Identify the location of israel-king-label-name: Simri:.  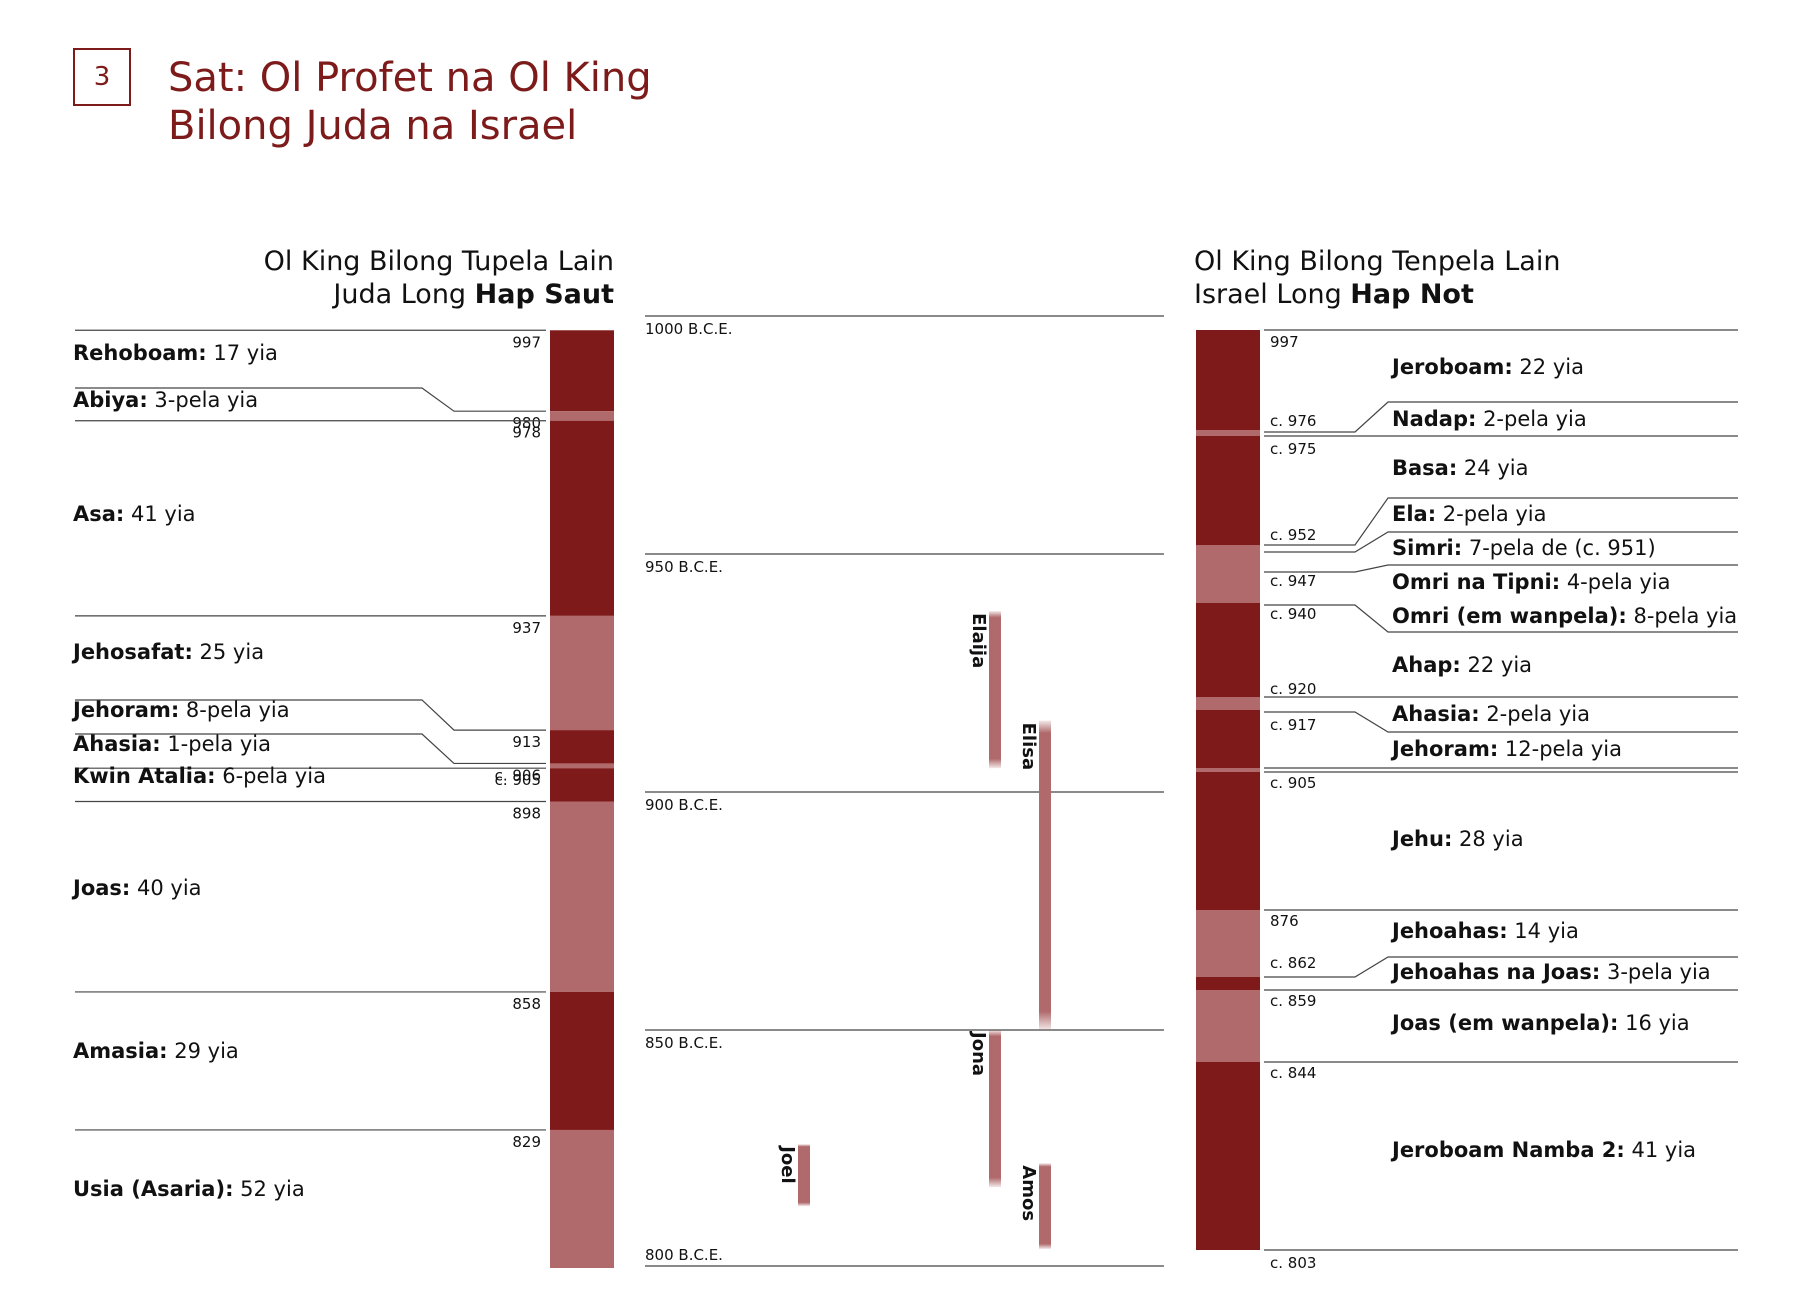
(1427, 548).